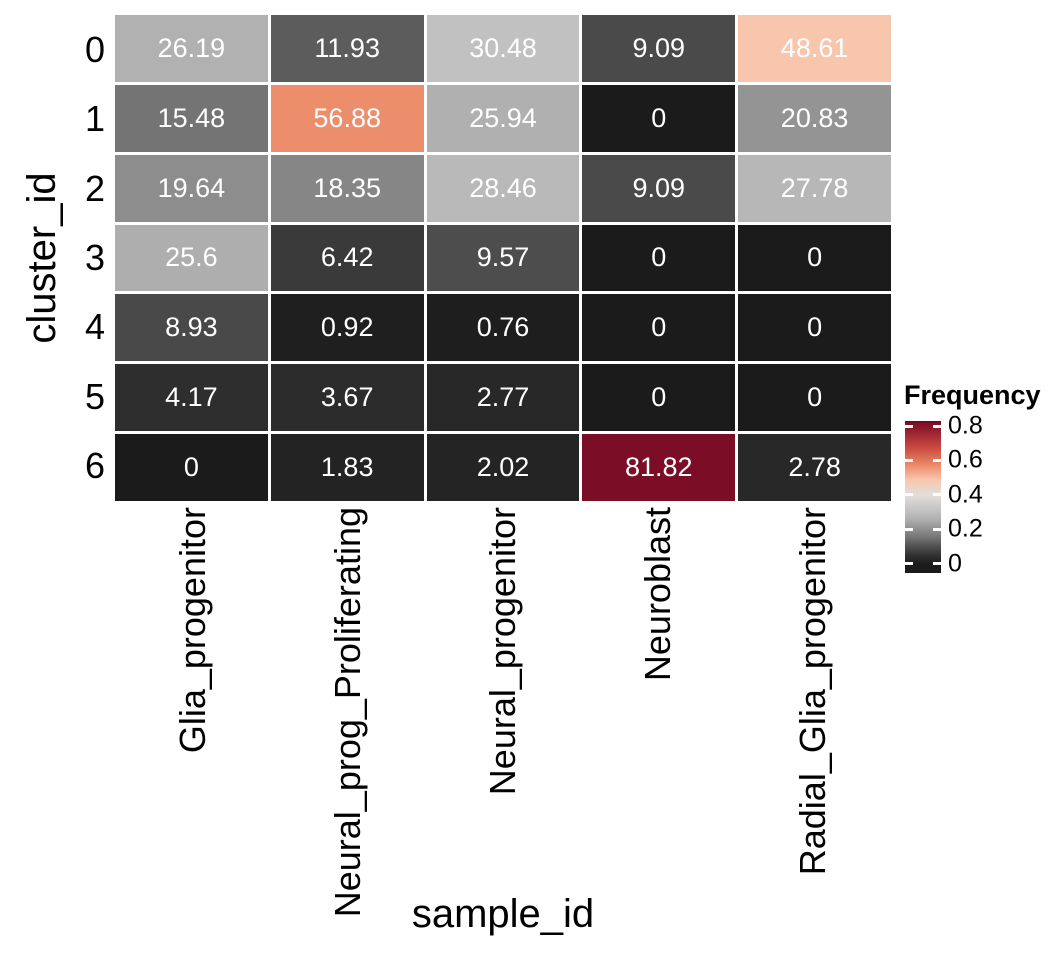 This screenshot has width=1056, height=960. What do you see at coordinates (965, 425) in the screenshot?
I see `legend-tick-label: 0.8` at bounding box center [965, 425].